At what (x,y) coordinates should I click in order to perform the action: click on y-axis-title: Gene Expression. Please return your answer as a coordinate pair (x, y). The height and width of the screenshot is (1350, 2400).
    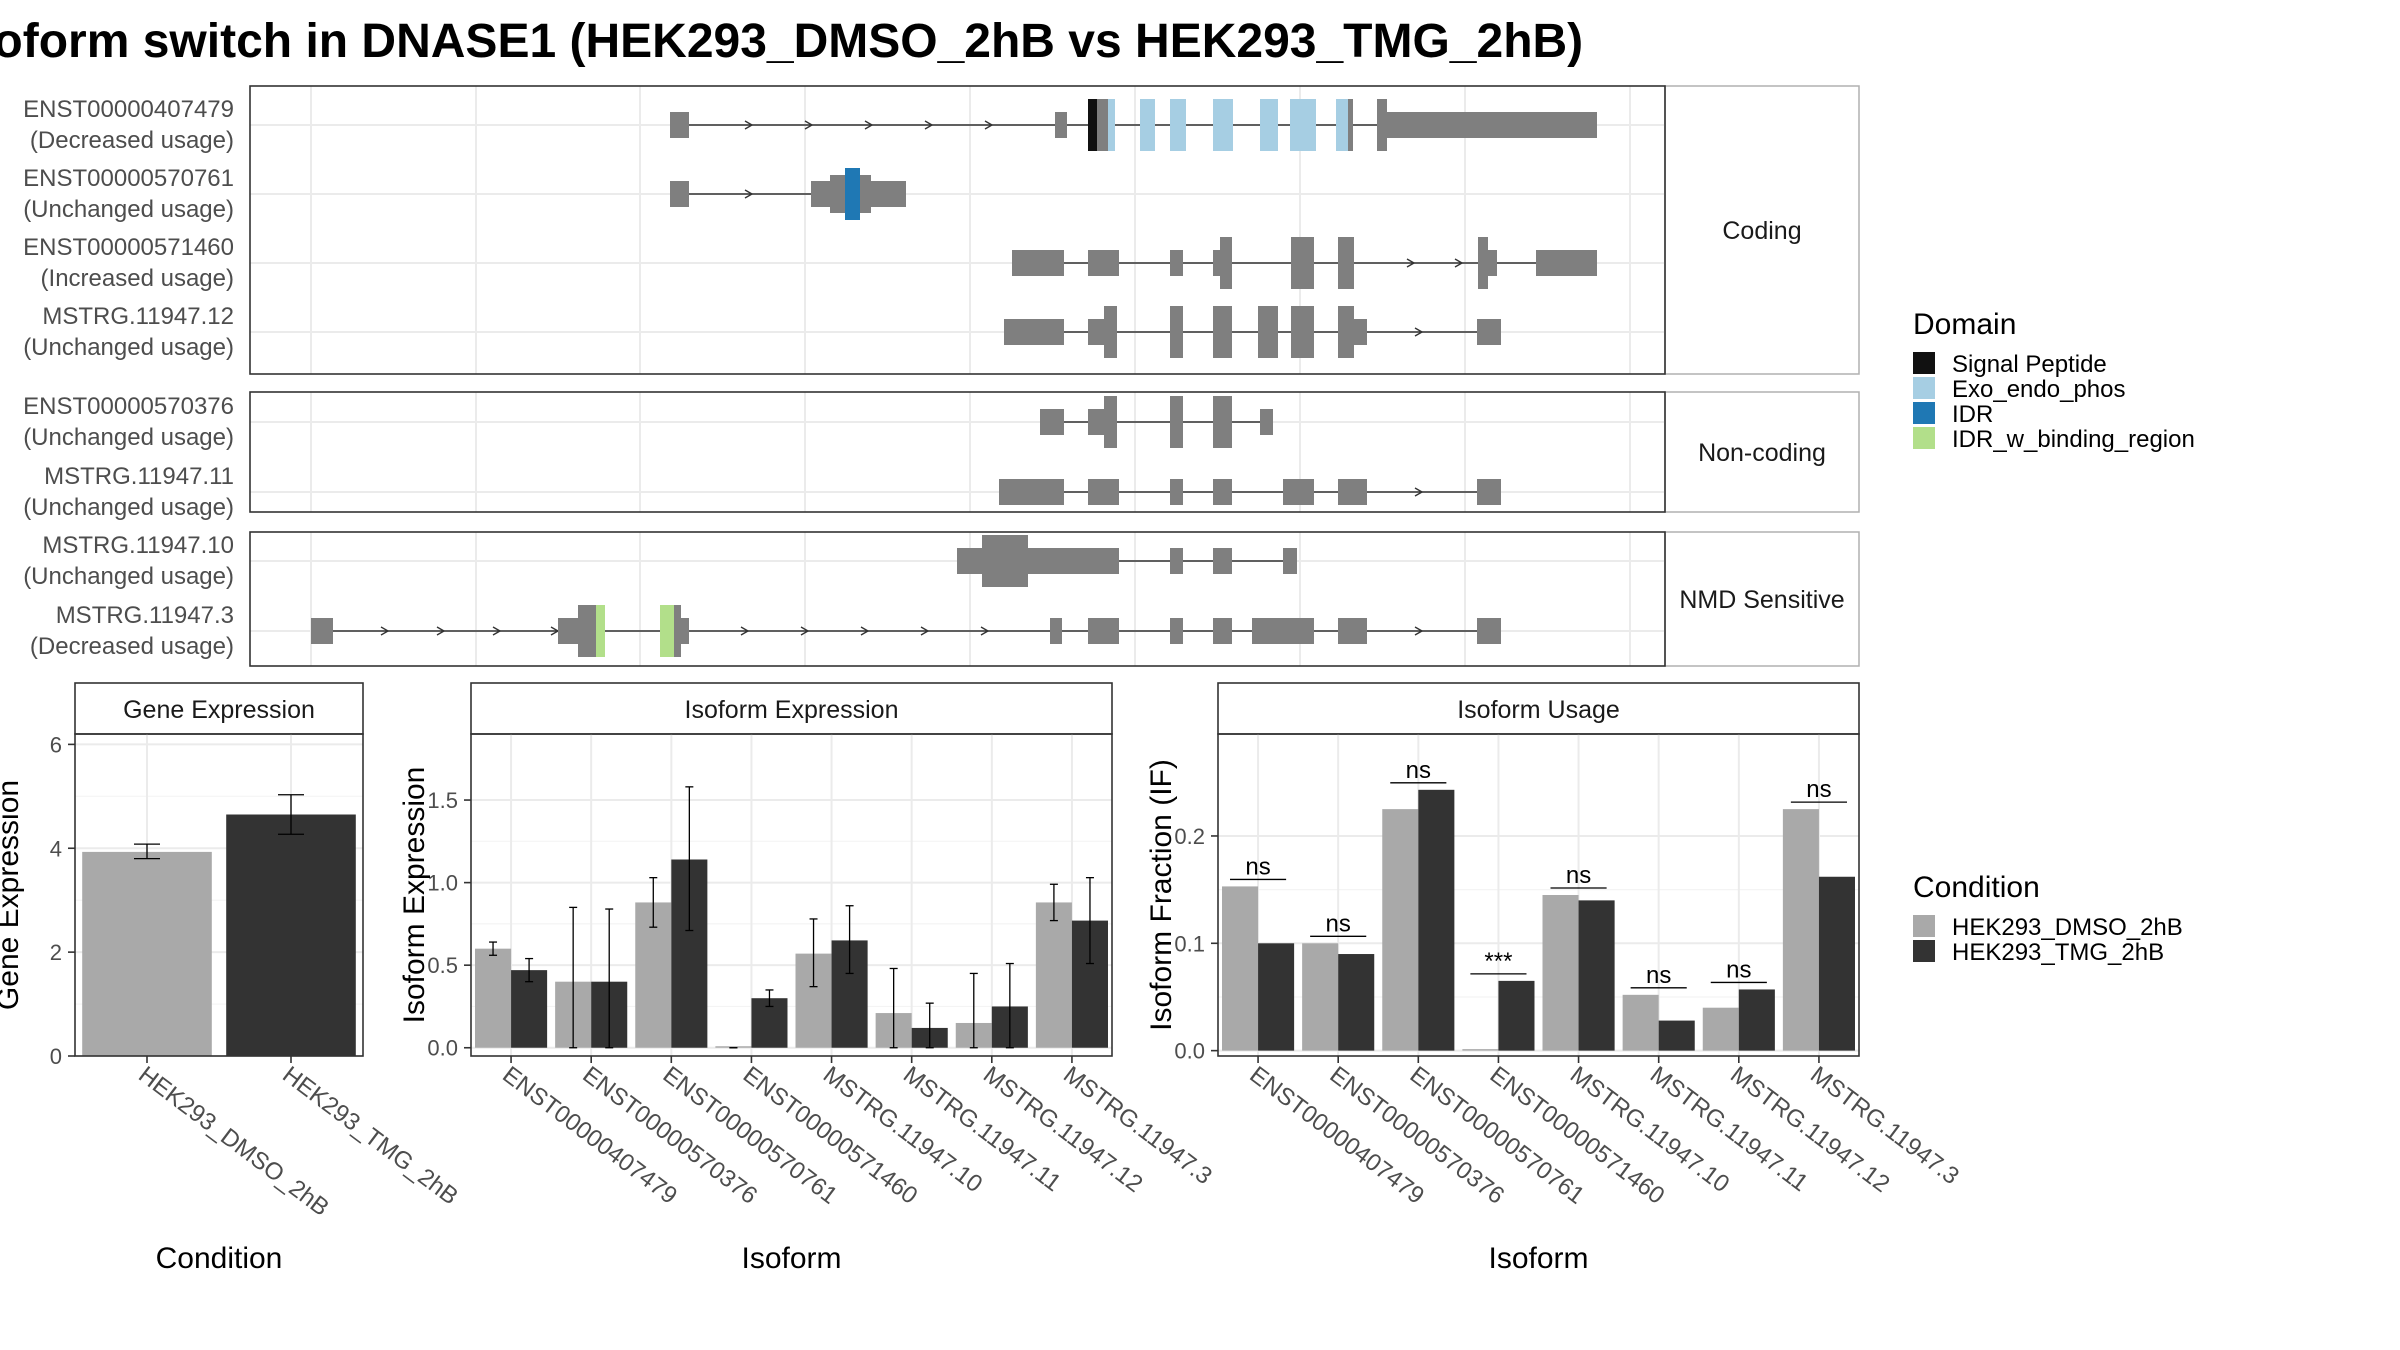
    Looking at the image, I should click on (12, 895).